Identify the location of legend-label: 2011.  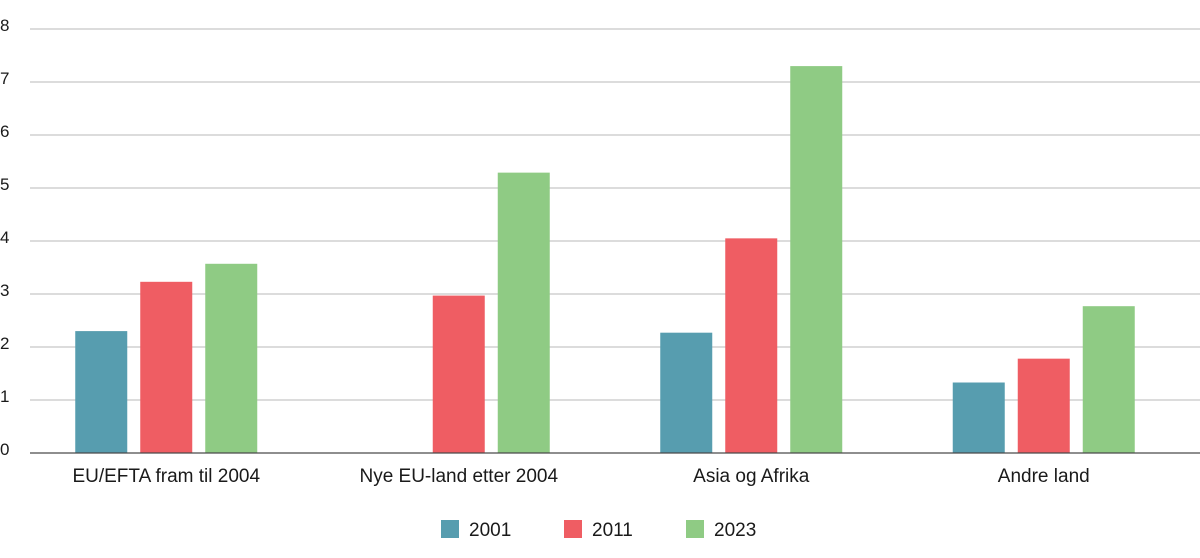
(612, 530).